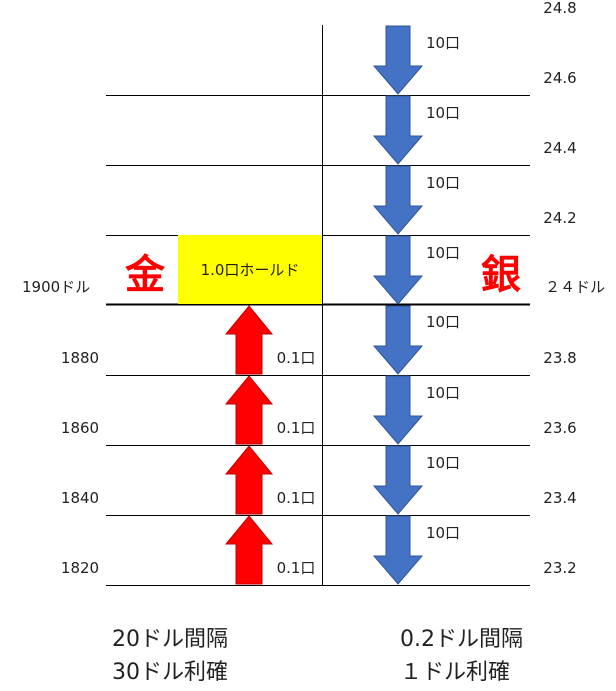  What do you see at coordinates (501, 275) in the screenshot?
I see `silver-title: 銀` at bounding box center [501, 275].